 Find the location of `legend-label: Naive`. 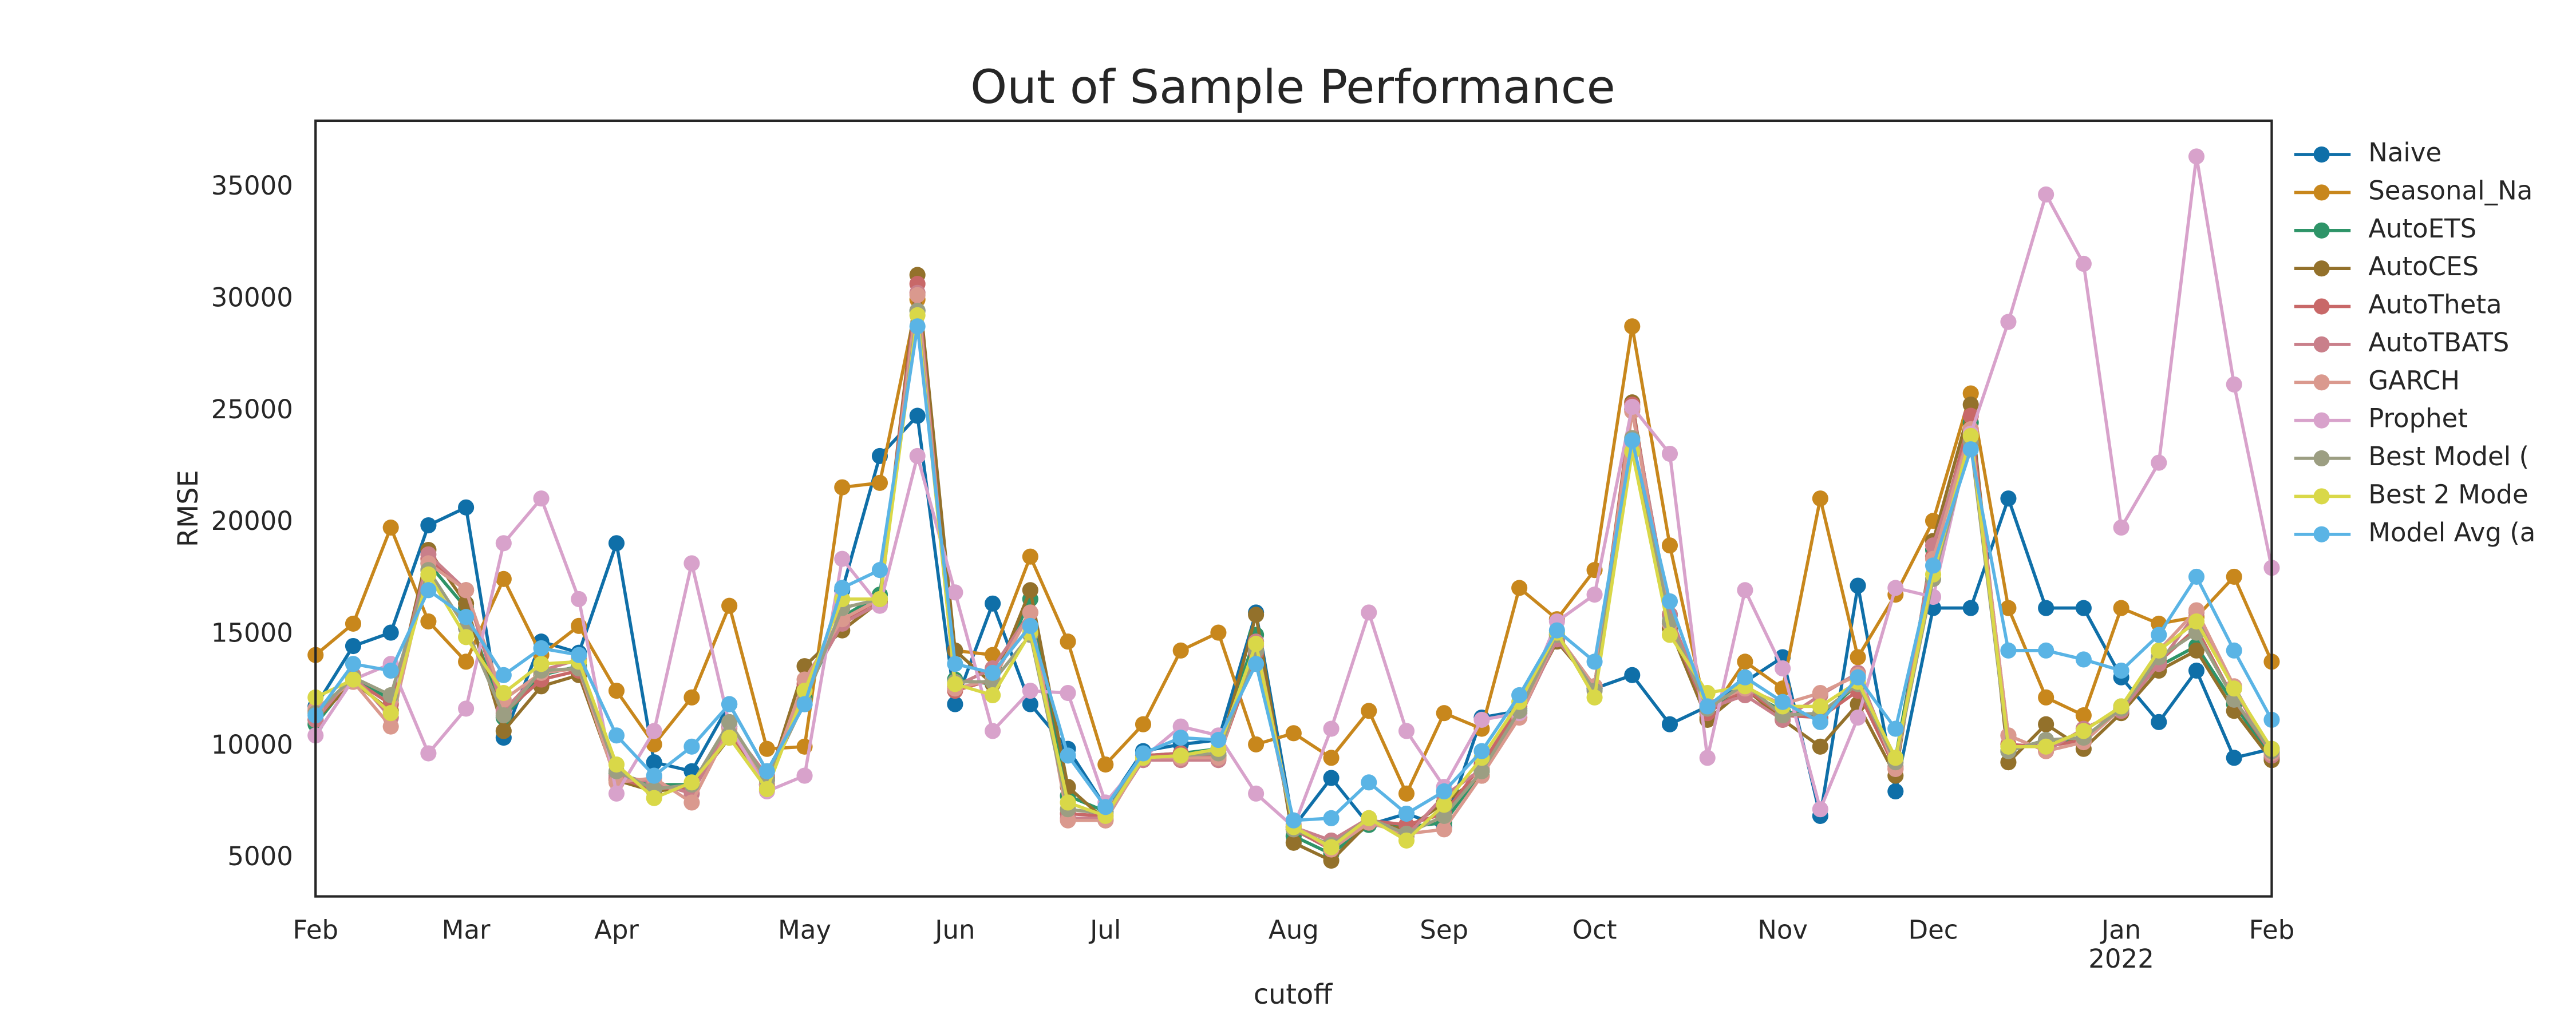

legend-label: Naive is located at coordinates (2404, 152).